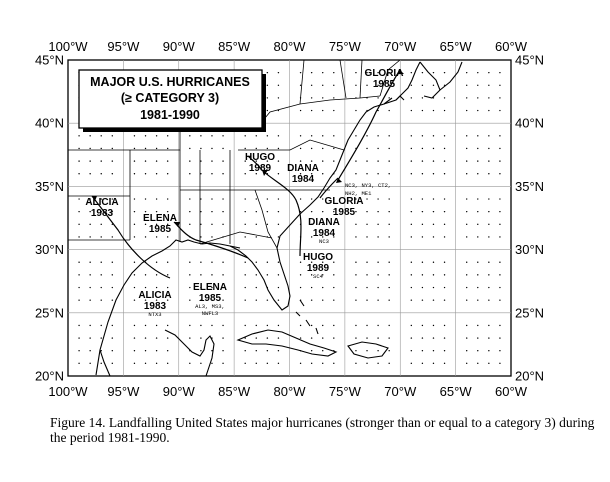 The image size is (610, 482). I want to click on lon-label-bottom: 95°W, so click(123, 391).